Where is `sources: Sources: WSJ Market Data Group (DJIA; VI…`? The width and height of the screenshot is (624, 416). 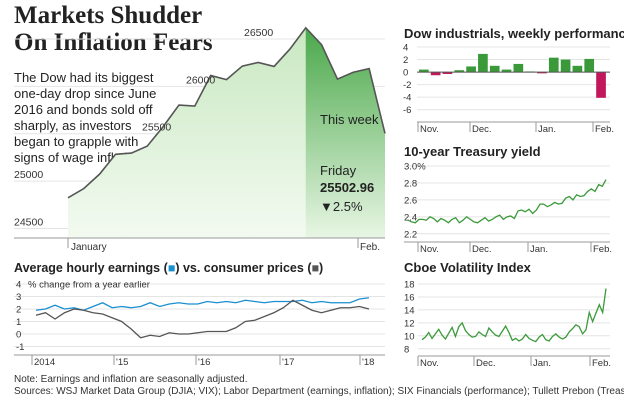
sources: Sources: WSJ Market Data Group (DJIA; VI… is located at coordinates (319, 391).